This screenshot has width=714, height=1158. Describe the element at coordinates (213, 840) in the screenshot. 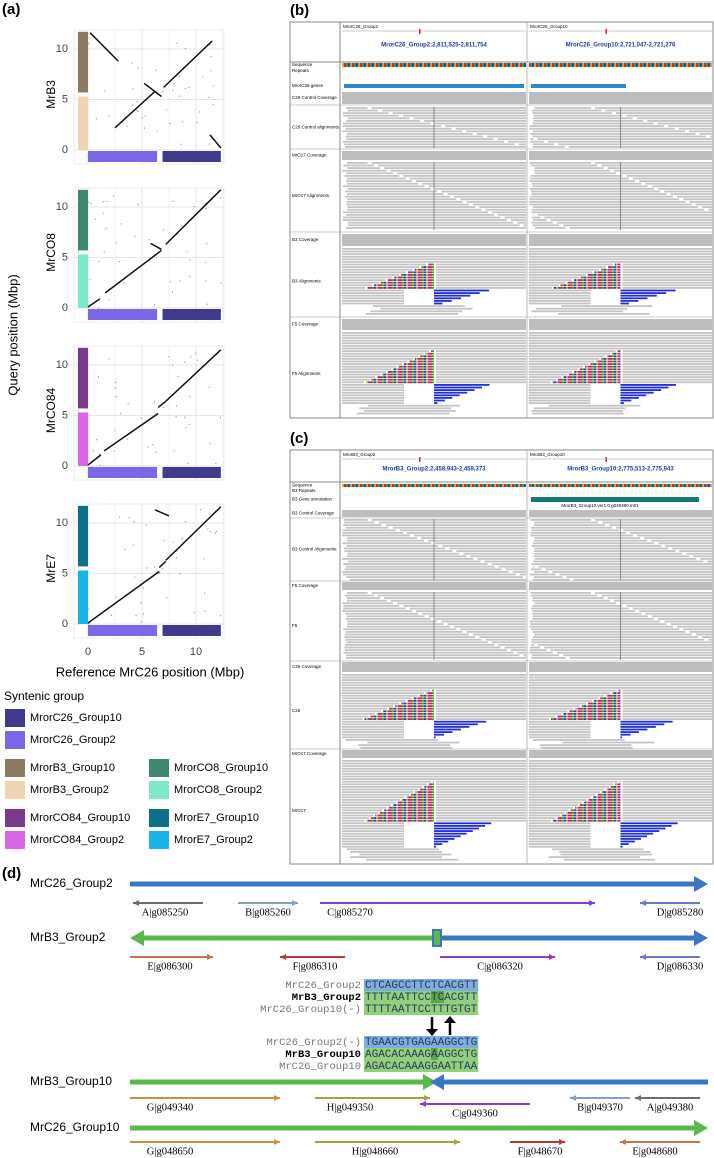

I see `legend-label: MrorE7_Group2` at that location.